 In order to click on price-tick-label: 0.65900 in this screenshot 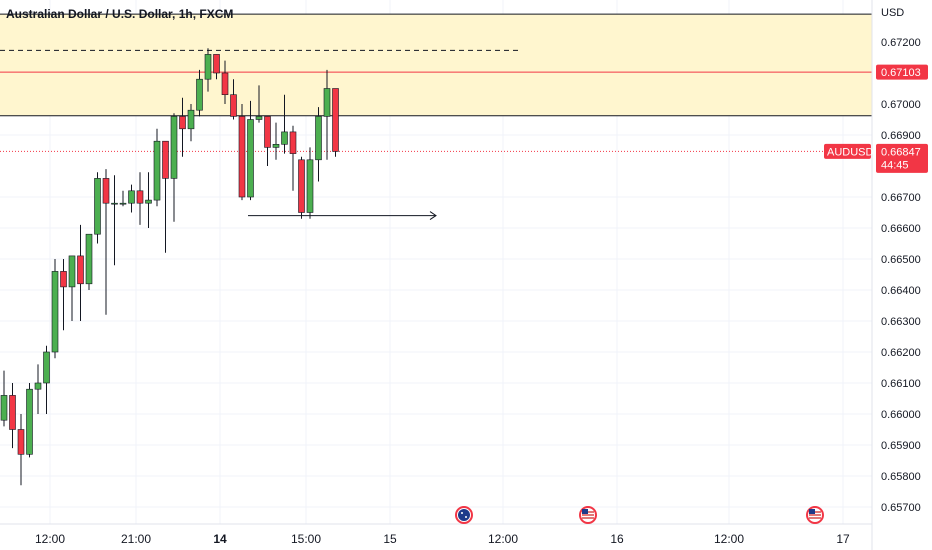, I will do `click(901, 446)`.